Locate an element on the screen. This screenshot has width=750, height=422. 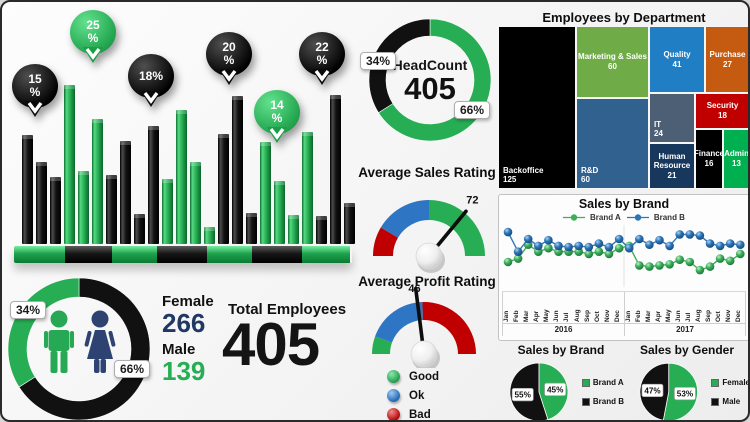
base-segment-black is located at coordinates (88, 254).